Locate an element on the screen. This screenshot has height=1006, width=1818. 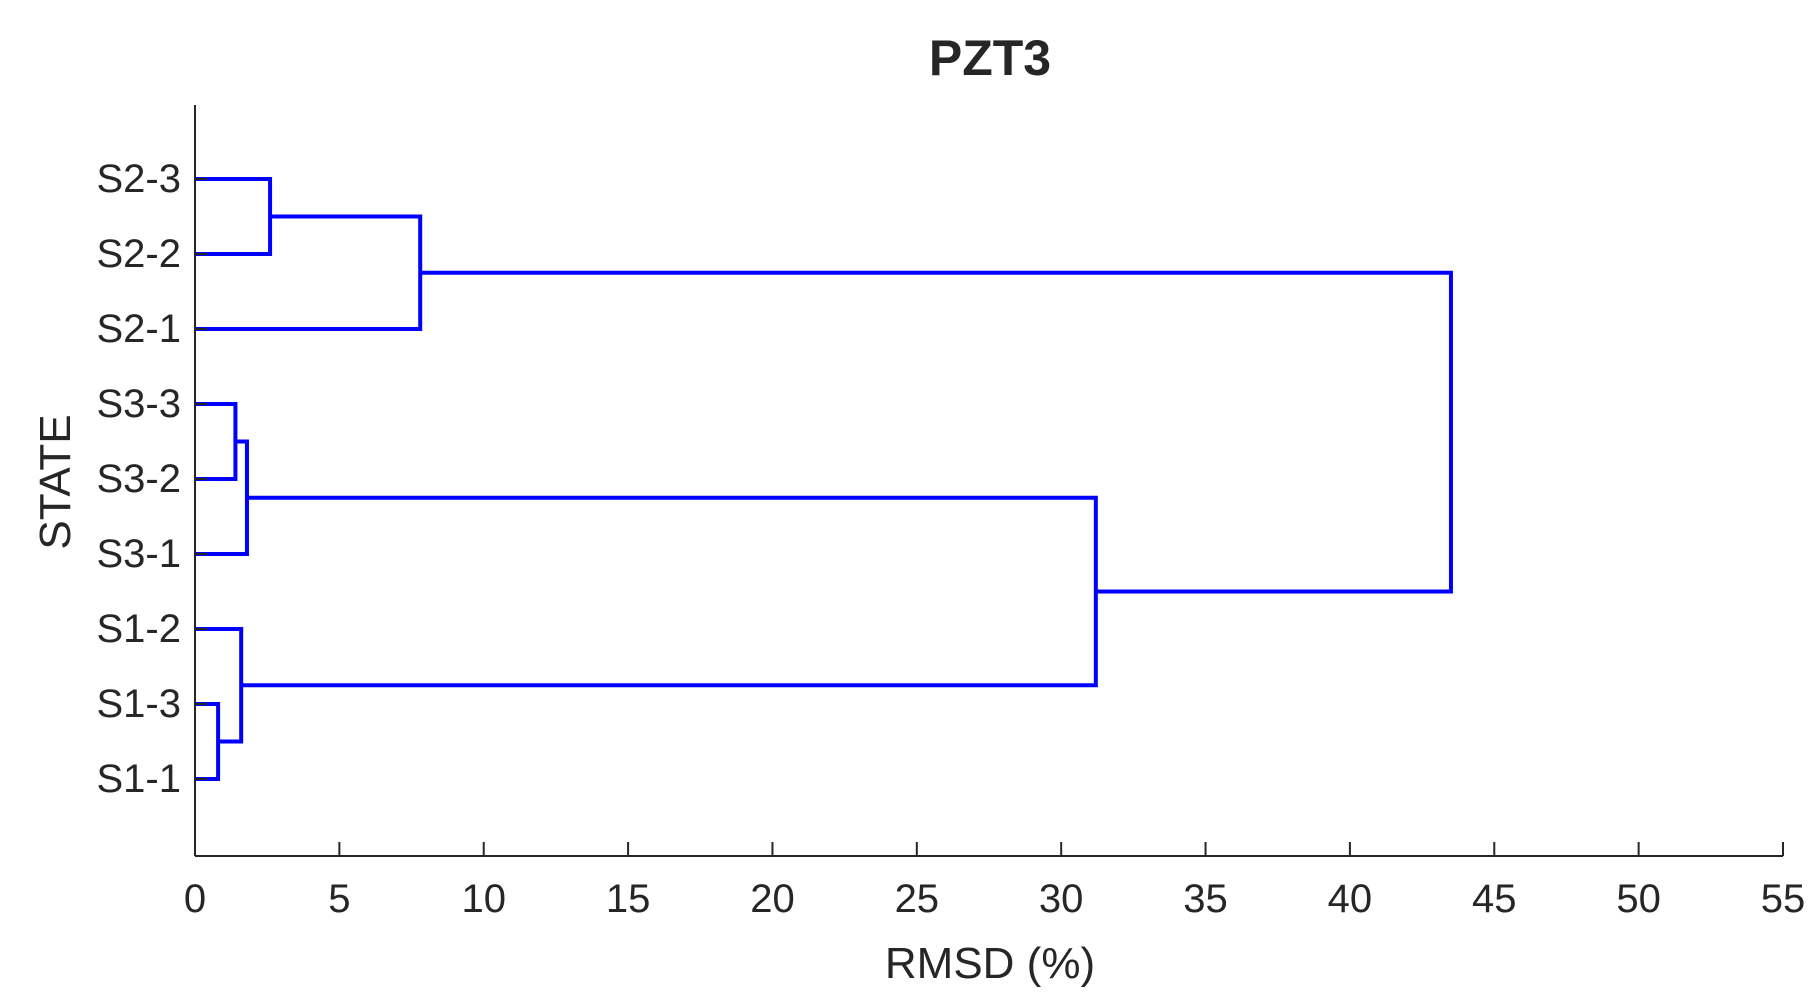
x-tick-label: 50 is located at coordinates (1638, 899).